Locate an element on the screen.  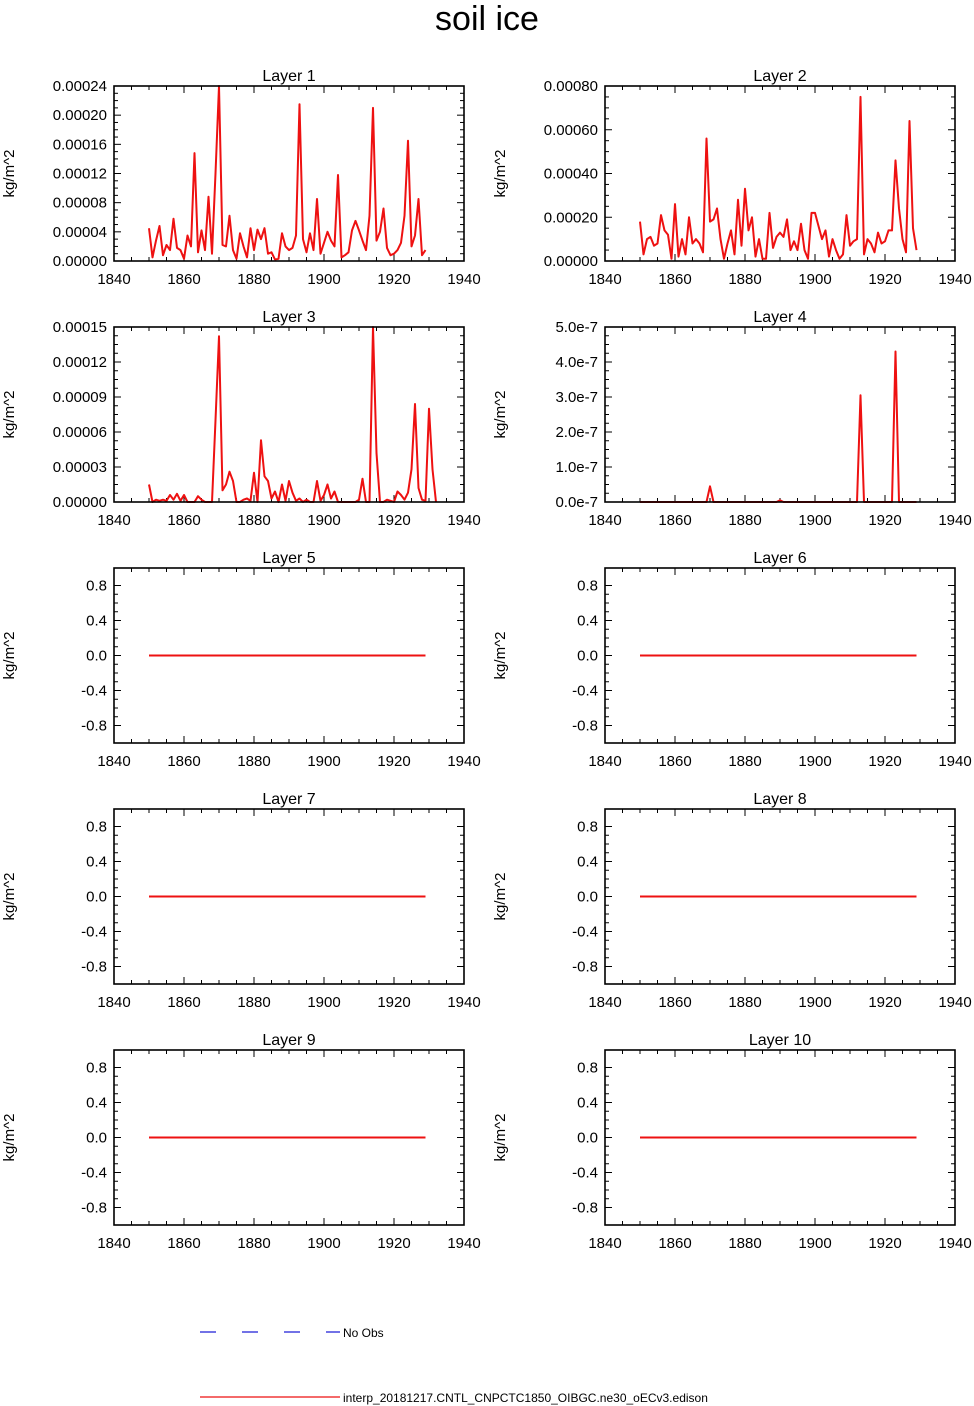
panel-title: Layer 1 is located at coordinates (288, 76).